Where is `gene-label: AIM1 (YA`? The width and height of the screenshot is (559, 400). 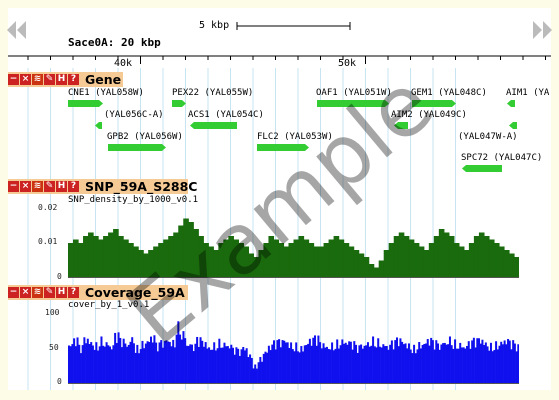
gene-label: AIM1 (YA is located at coordinates (528, 93).